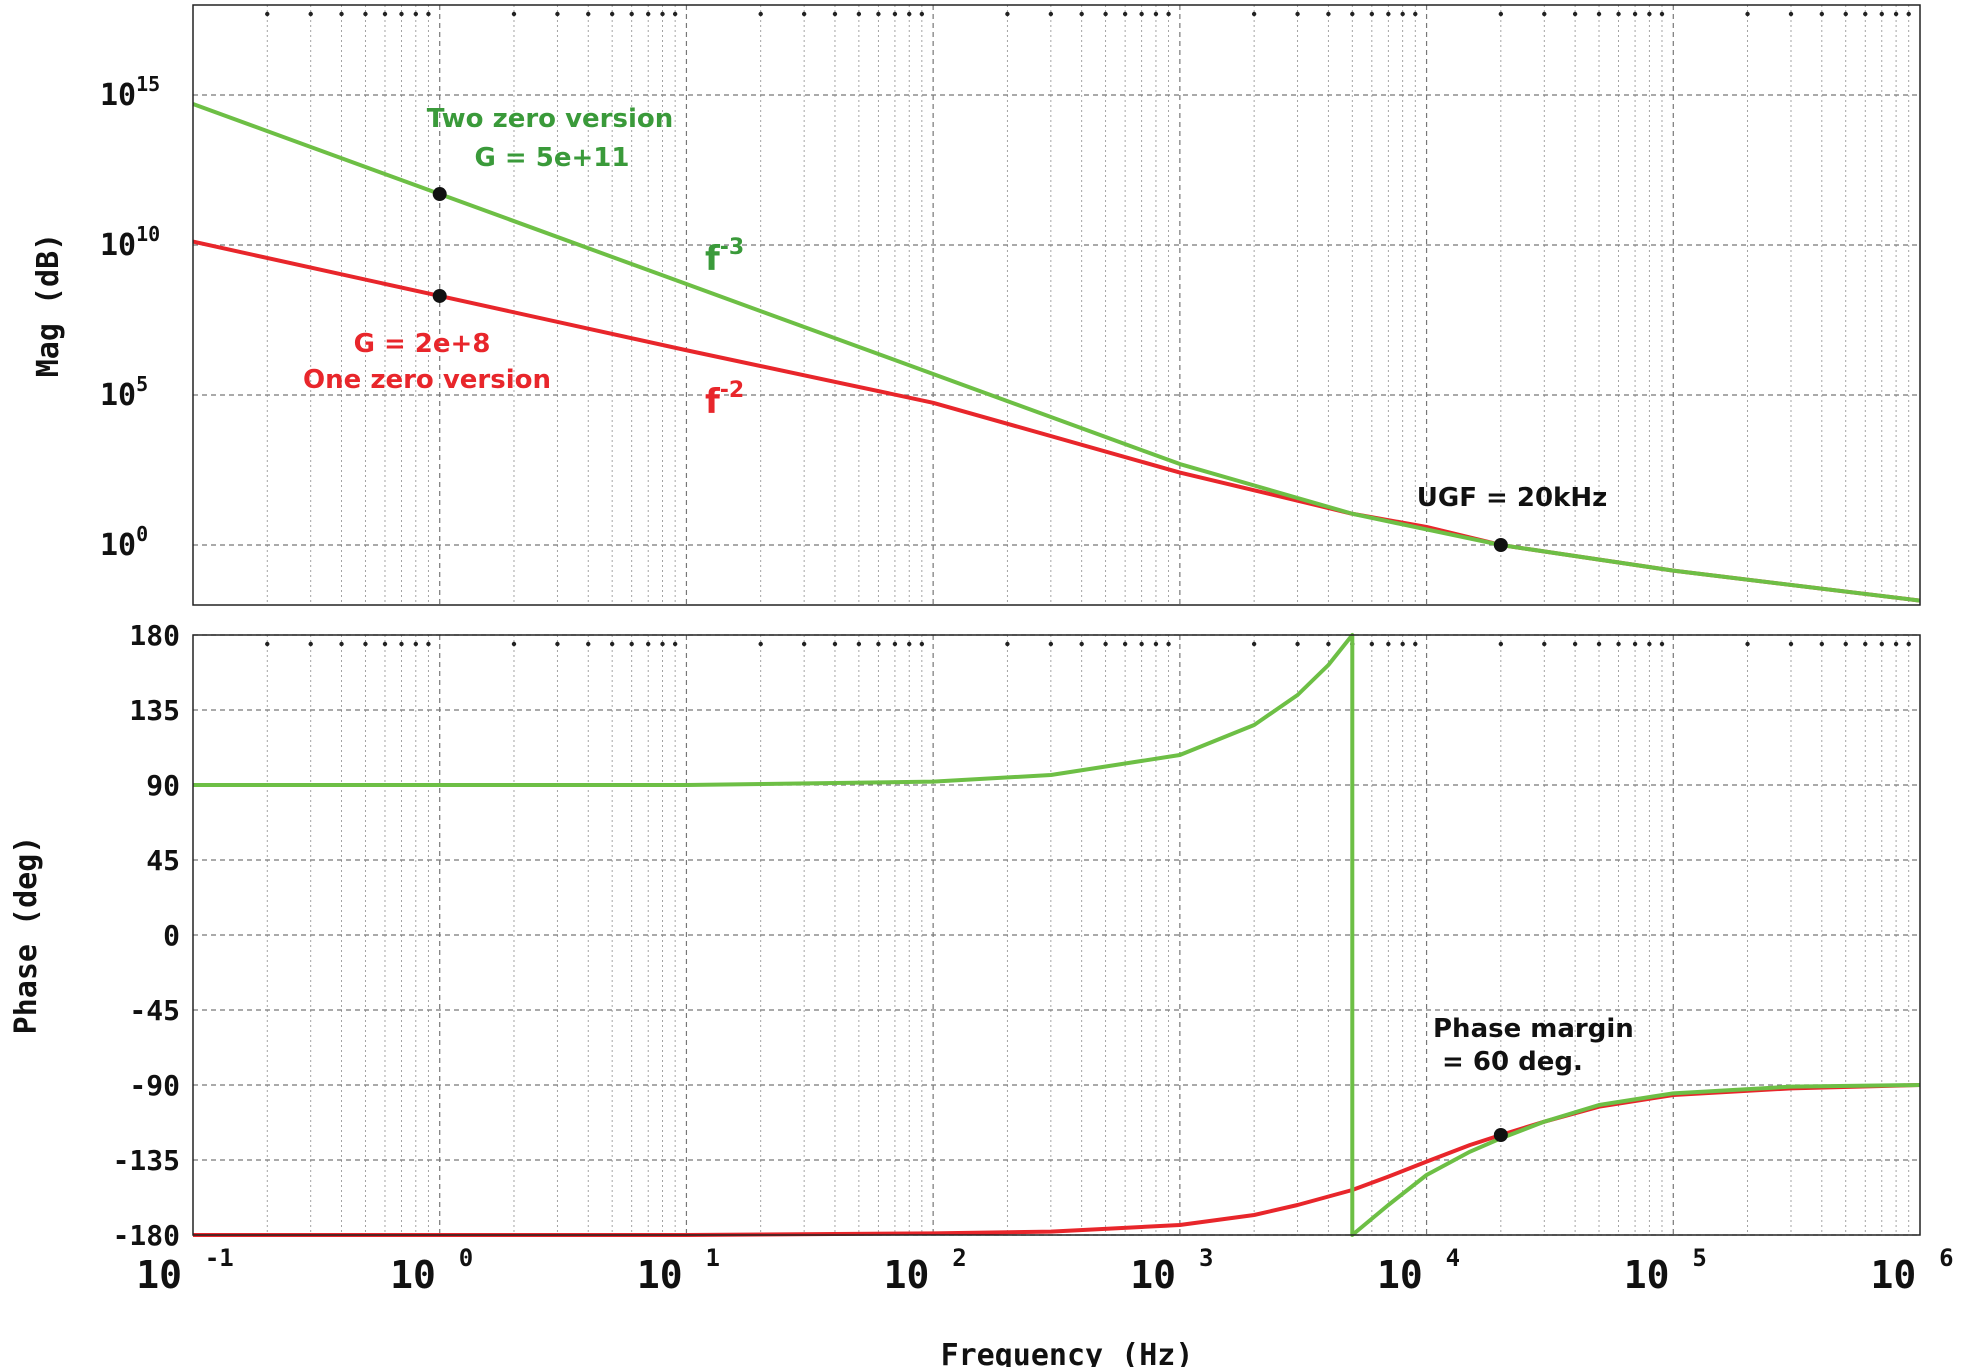 This screenshot has height=1367, width=1965. Describe the element at coordinates (1453, 1258) in the screenshot. I see `tick-exponent: 4` at that location.